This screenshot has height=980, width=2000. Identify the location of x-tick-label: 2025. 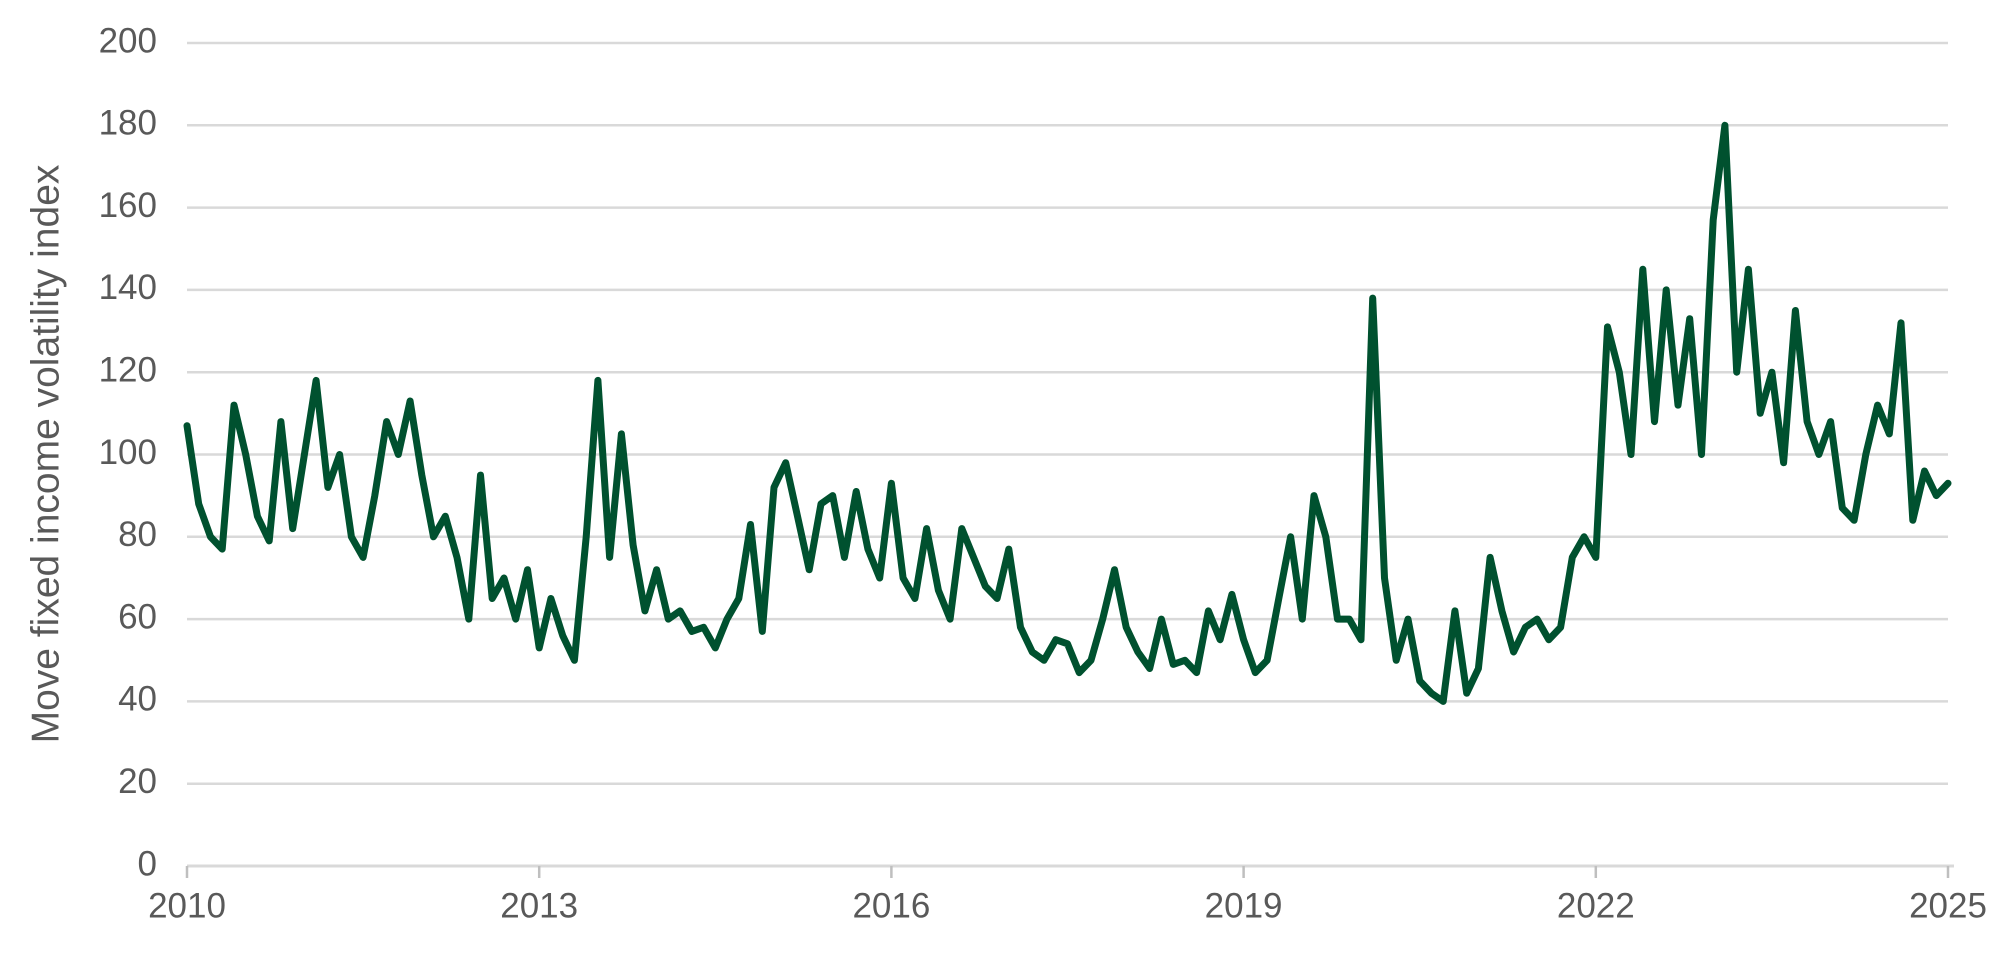
(1948, 905).